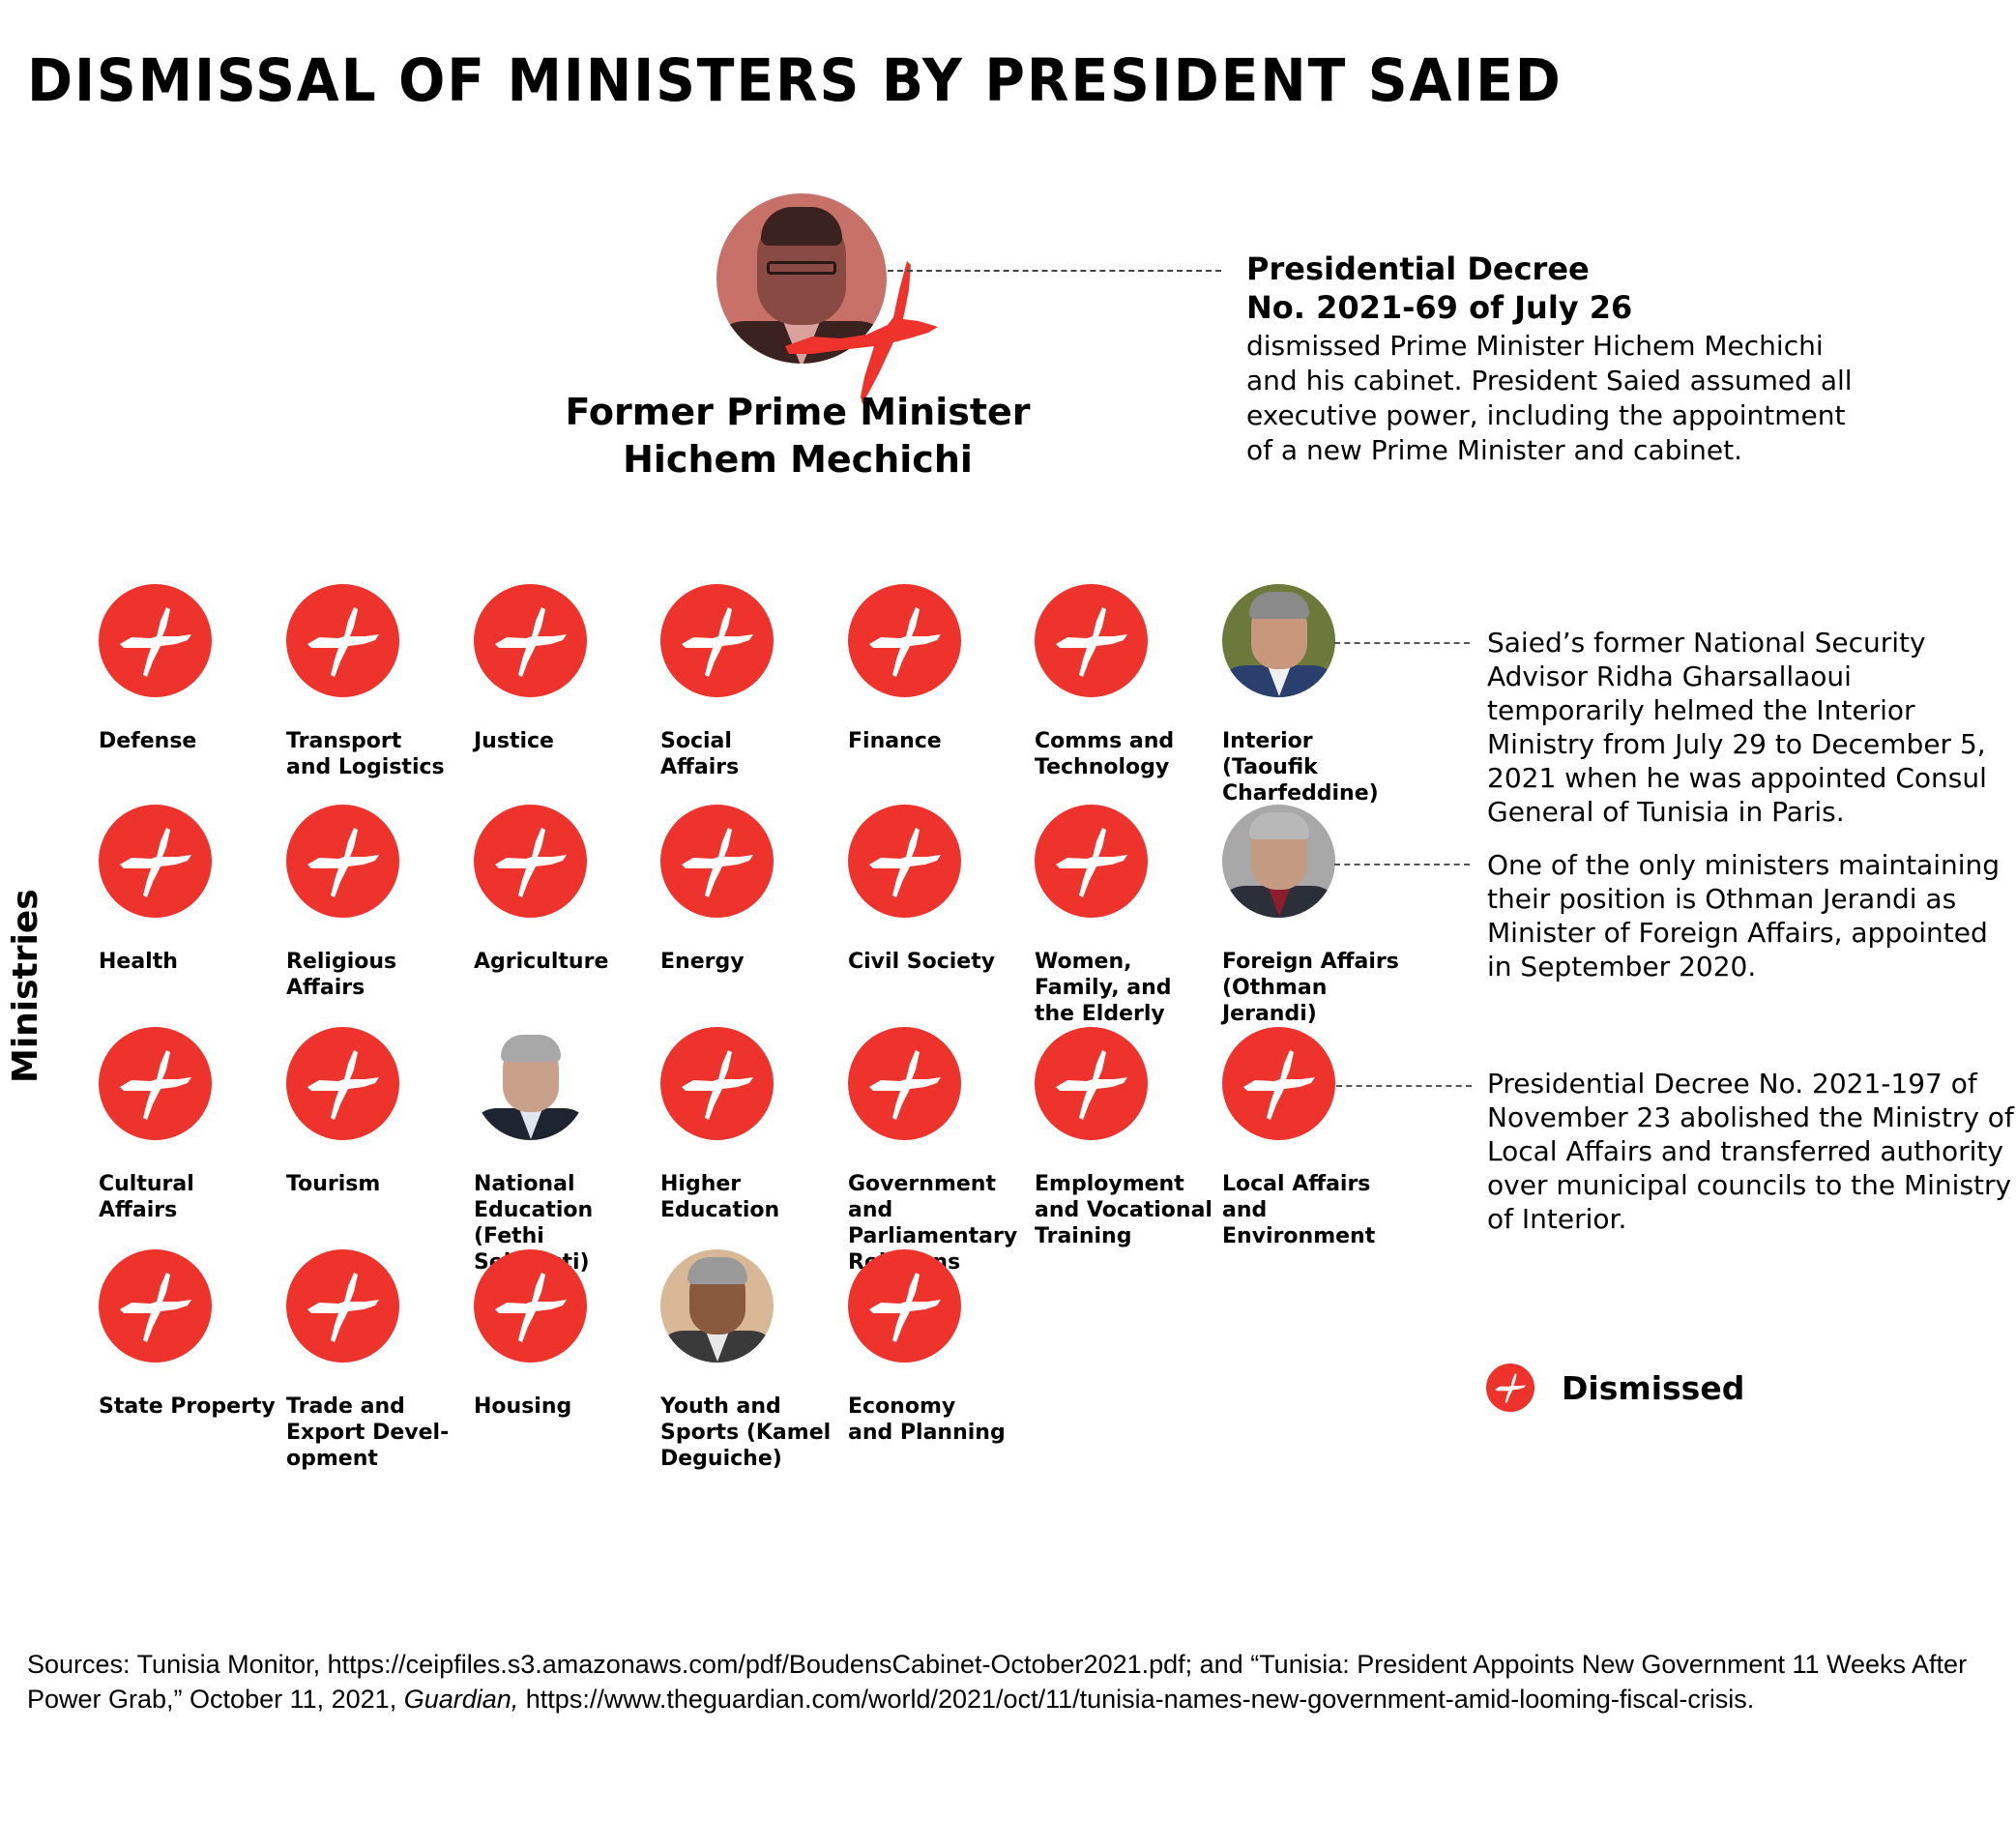 This screenshot has height=1848, width=2016. I want to click on ministry-item: Health, so click(190, 890).